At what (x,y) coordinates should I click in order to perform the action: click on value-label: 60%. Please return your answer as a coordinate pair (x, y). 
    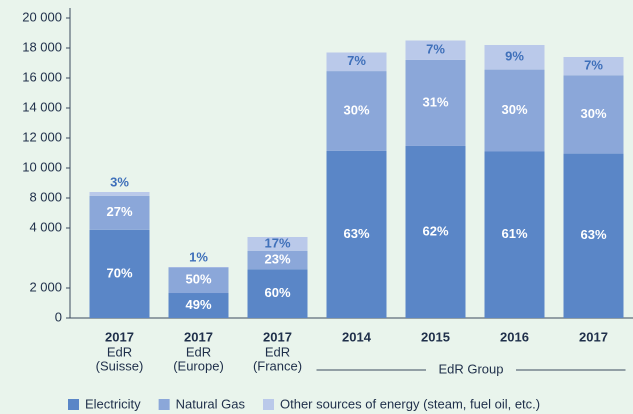
    Looking at the image, I should click on (277, 292).